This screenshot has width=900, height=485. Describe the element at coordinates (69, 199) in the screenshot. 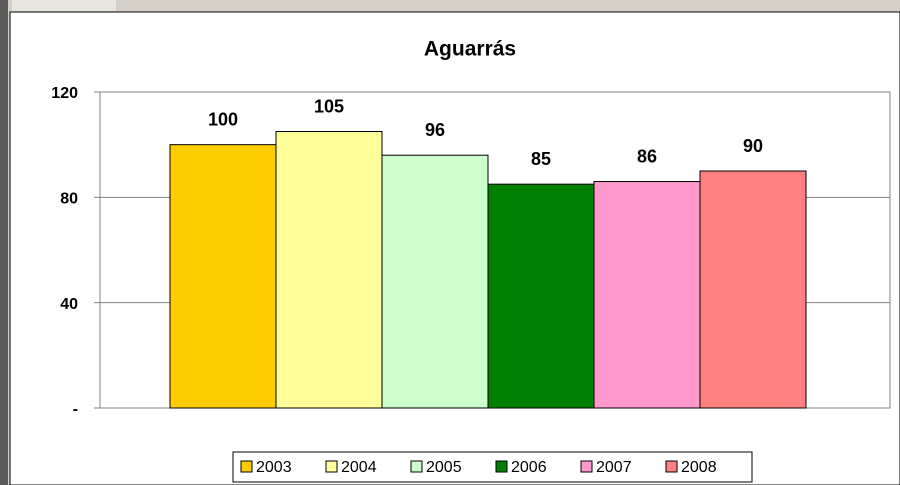

I see `y-tick-label: 80` at that location.